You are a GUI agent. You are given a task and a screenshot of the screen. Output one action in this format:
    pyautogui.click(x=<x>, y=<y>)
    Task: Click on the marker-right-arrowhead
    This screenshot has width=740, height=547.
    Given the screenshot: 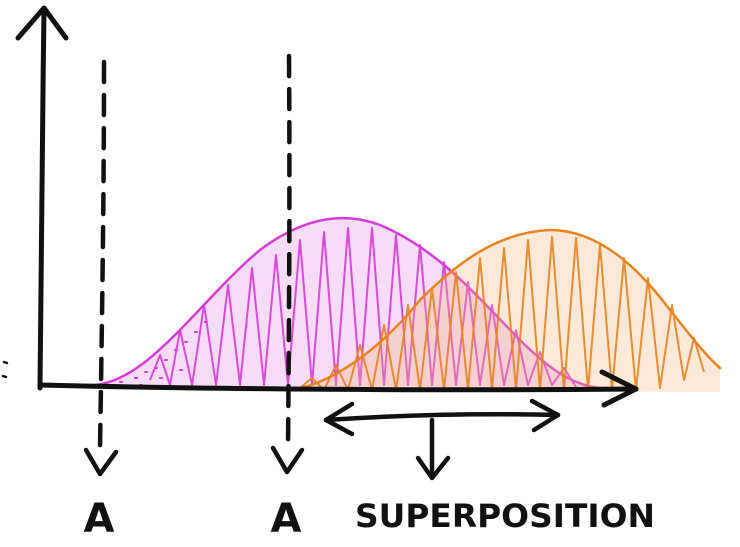 What is the action you would take?
    pyautogui.click(x=287, y=460)
    